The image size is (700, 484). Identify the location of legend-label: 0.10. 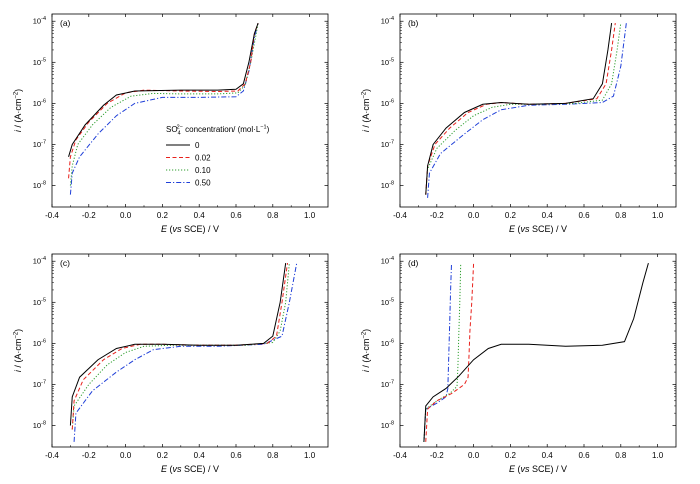
(203, 170).